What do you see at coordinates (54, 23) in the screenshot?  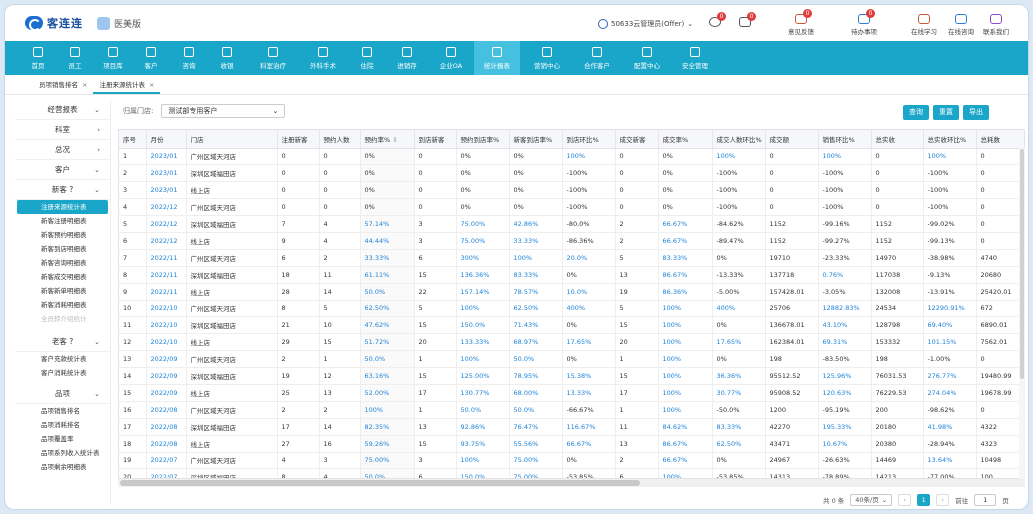 I see `logo: 客连连` at bounding box center [54, 23].